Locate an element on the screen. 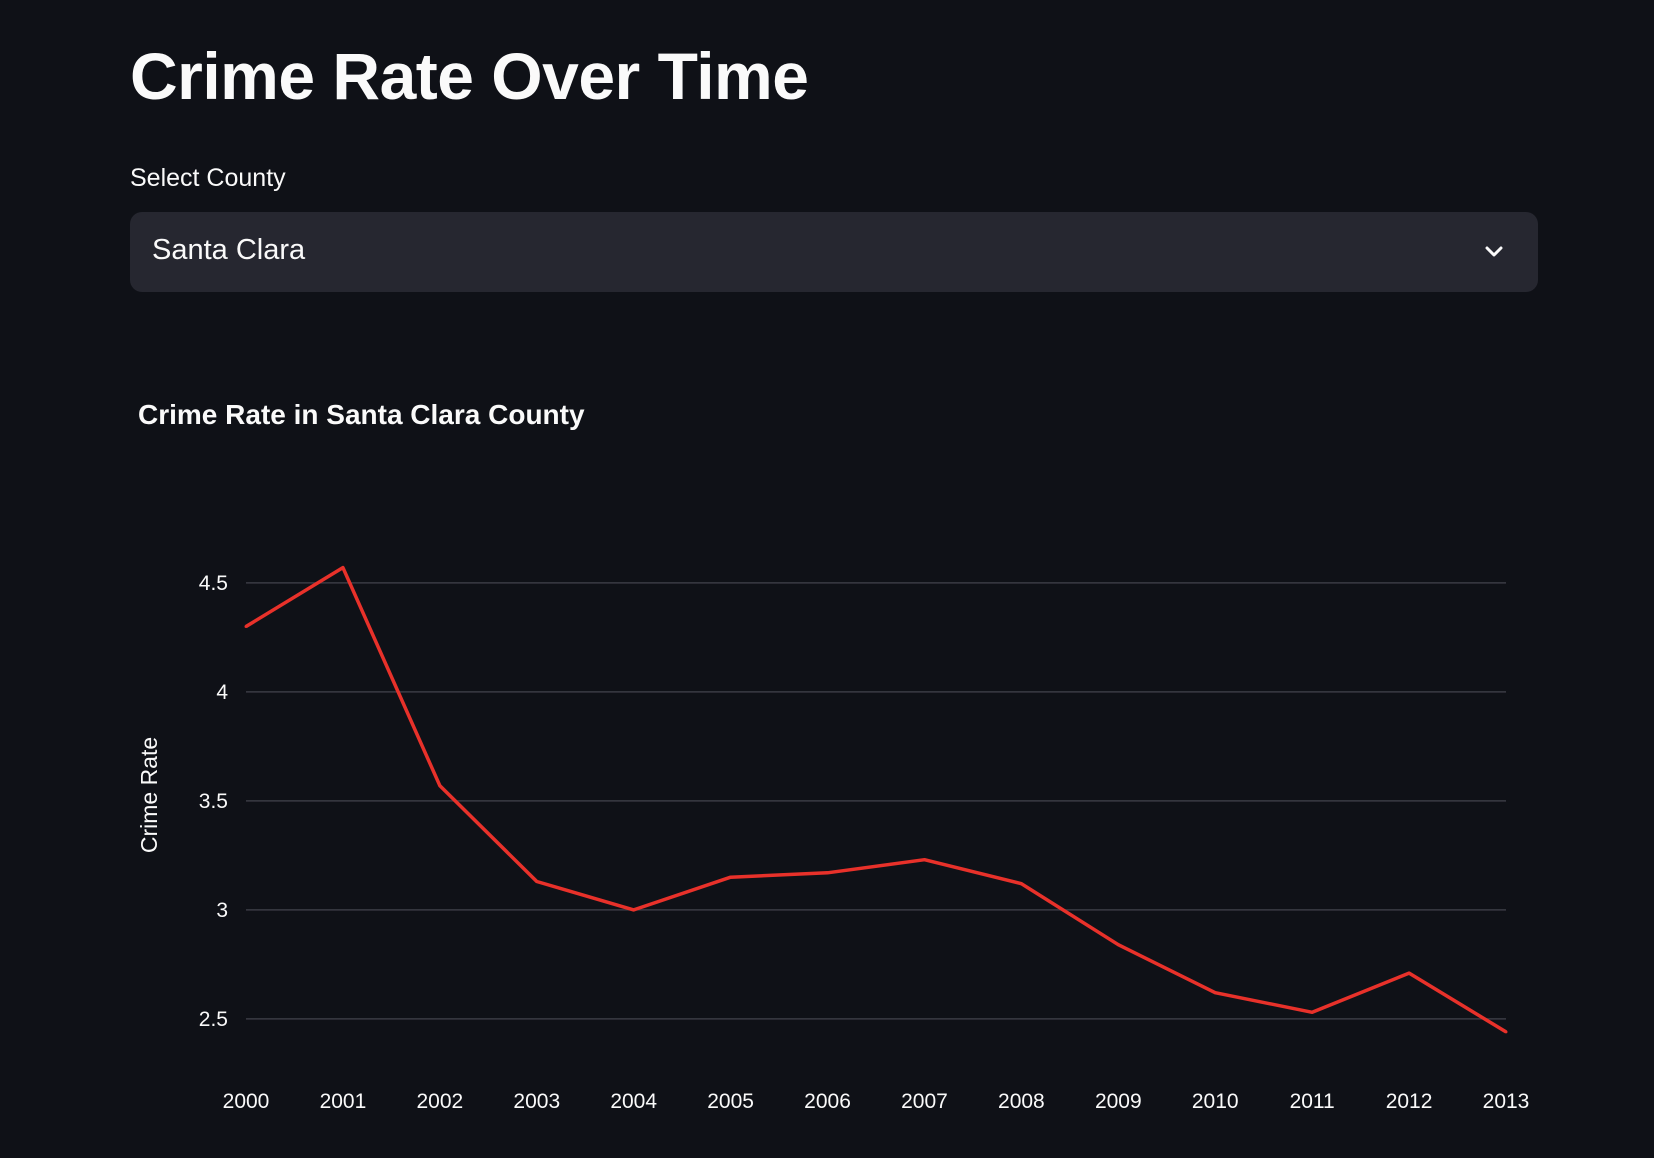  page-title: Crime Rate Over Time is located at coordinates (469, 76).